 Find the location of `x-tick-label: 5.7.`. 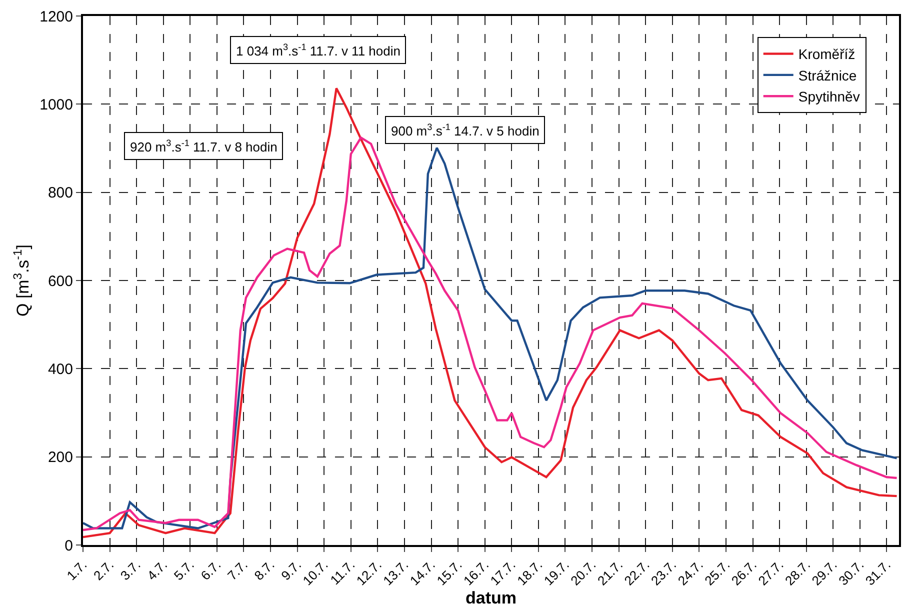

x-tick-label: 5.7. is located at coordinates (183, 570).